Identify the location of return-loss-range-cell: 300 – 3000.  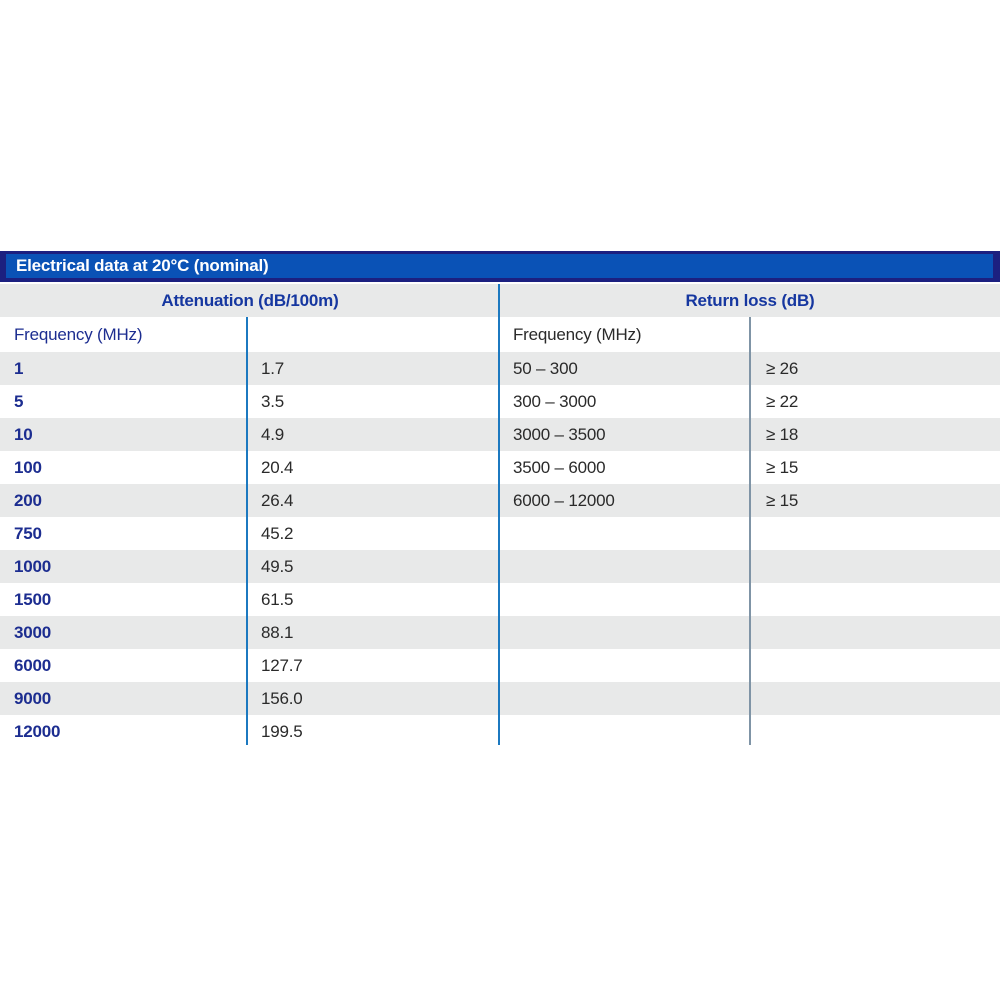
(555, 401).